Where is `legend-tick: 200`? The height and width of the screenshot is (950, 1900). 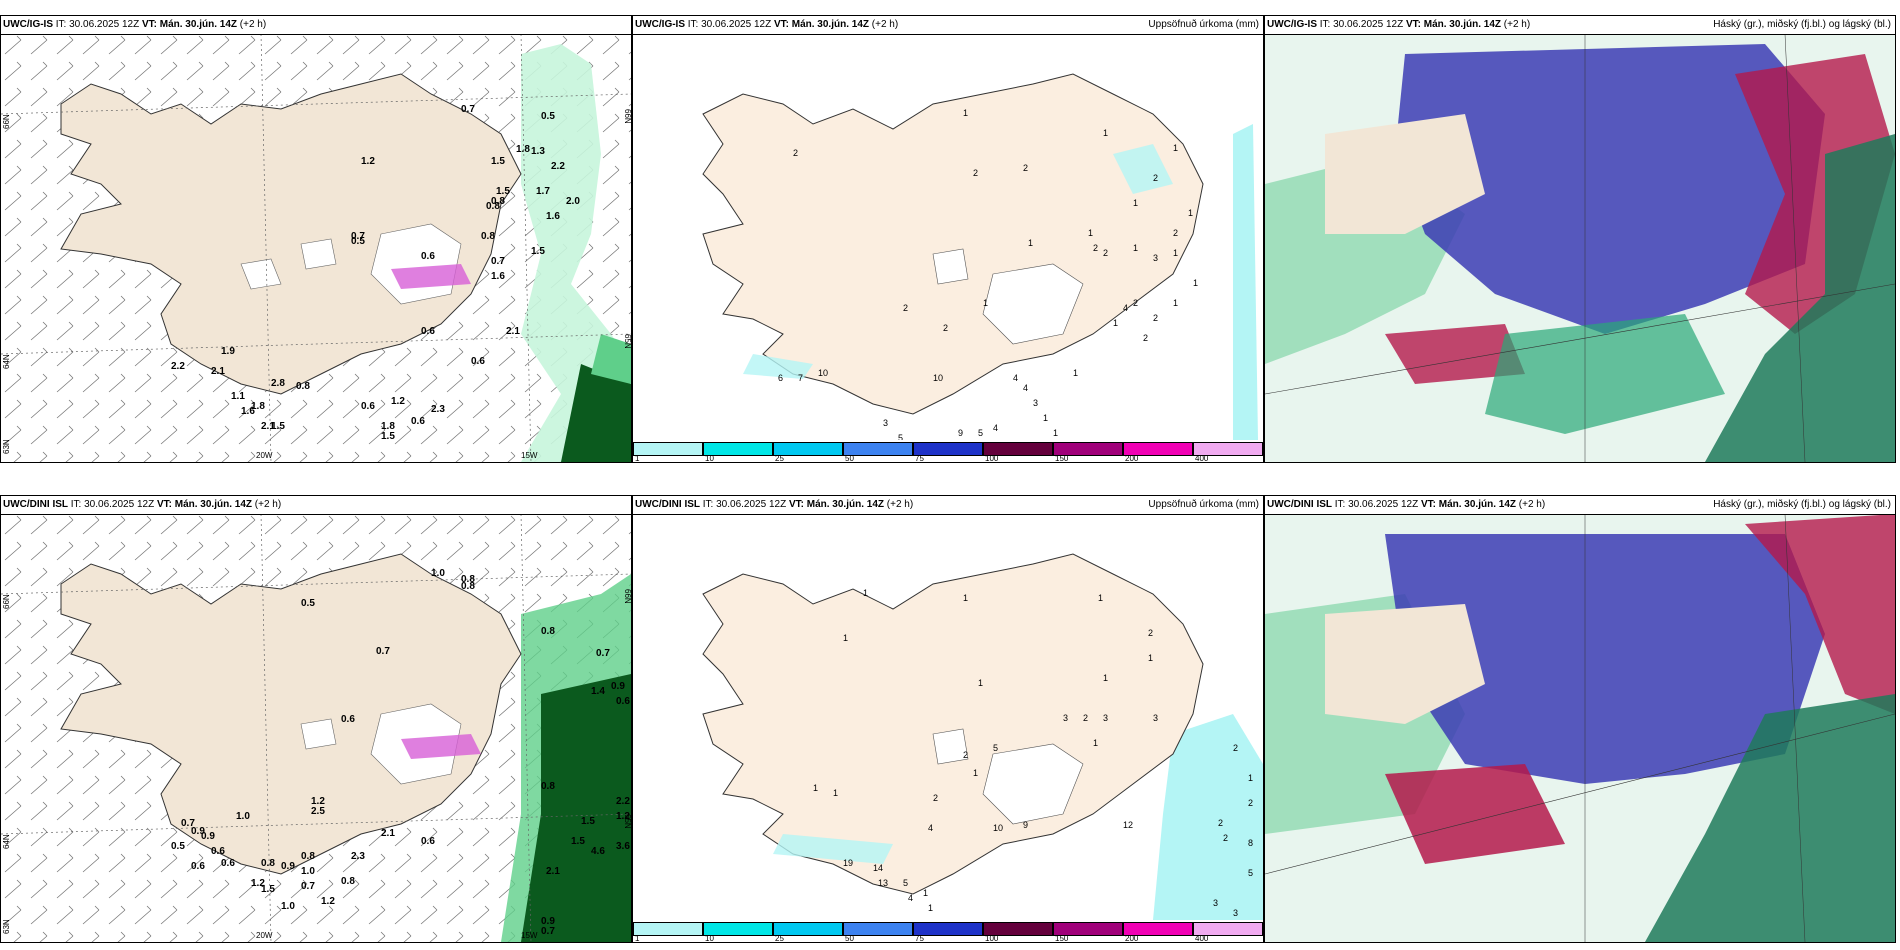
legend-tick: 200 is located at coordinates (1132, 458).